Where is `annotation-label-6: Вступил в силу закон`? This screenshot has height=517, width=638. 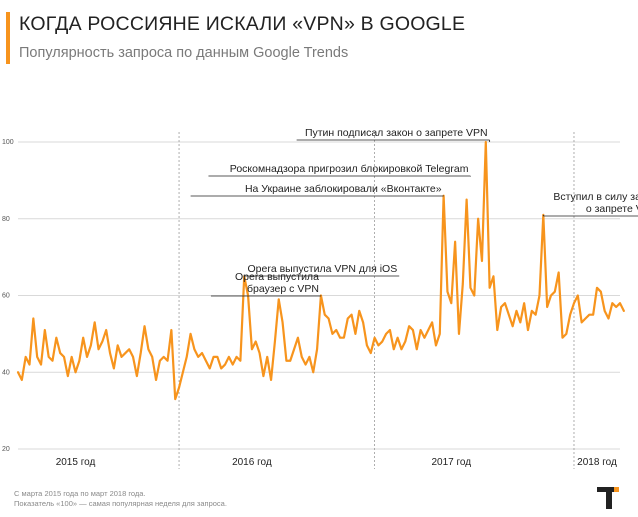
annotation-label-6: Вступил в силу закон is located at coordinates (595, 197).